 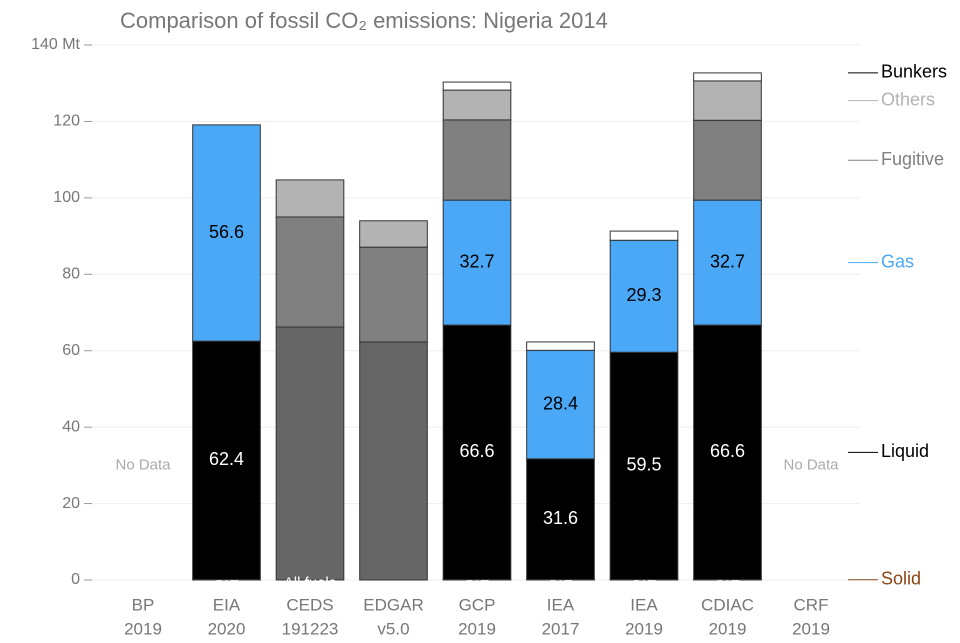 What do you see at coordinates (309, 604) in the screenshot?
I see `x-tick-label: CEDS` at bounding box center [309, 604].